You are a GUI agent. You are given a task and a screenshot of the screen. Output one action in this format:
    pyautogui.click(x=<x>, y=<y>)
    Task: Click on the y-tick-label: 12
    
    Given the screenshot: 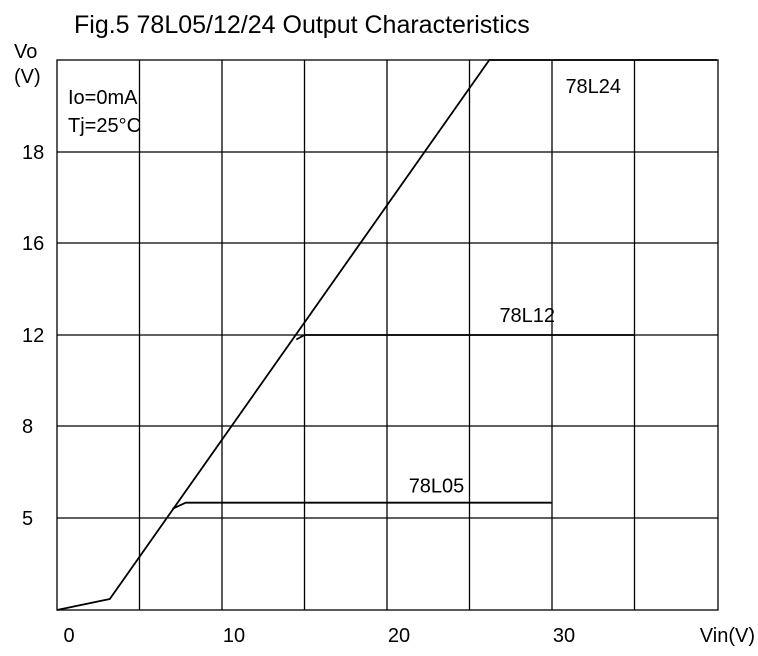 What is the action you would take?
    pyautogui.click(x=33, y=336)
    